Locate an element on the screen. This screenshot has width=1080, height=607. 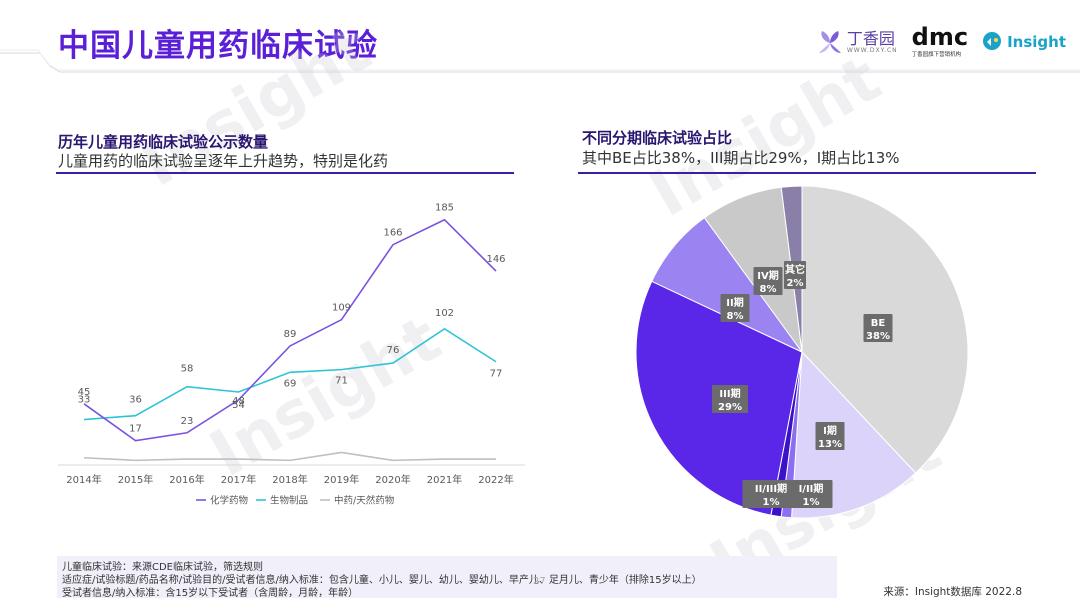
slice-label: BE is located at coordinates (878, 323).